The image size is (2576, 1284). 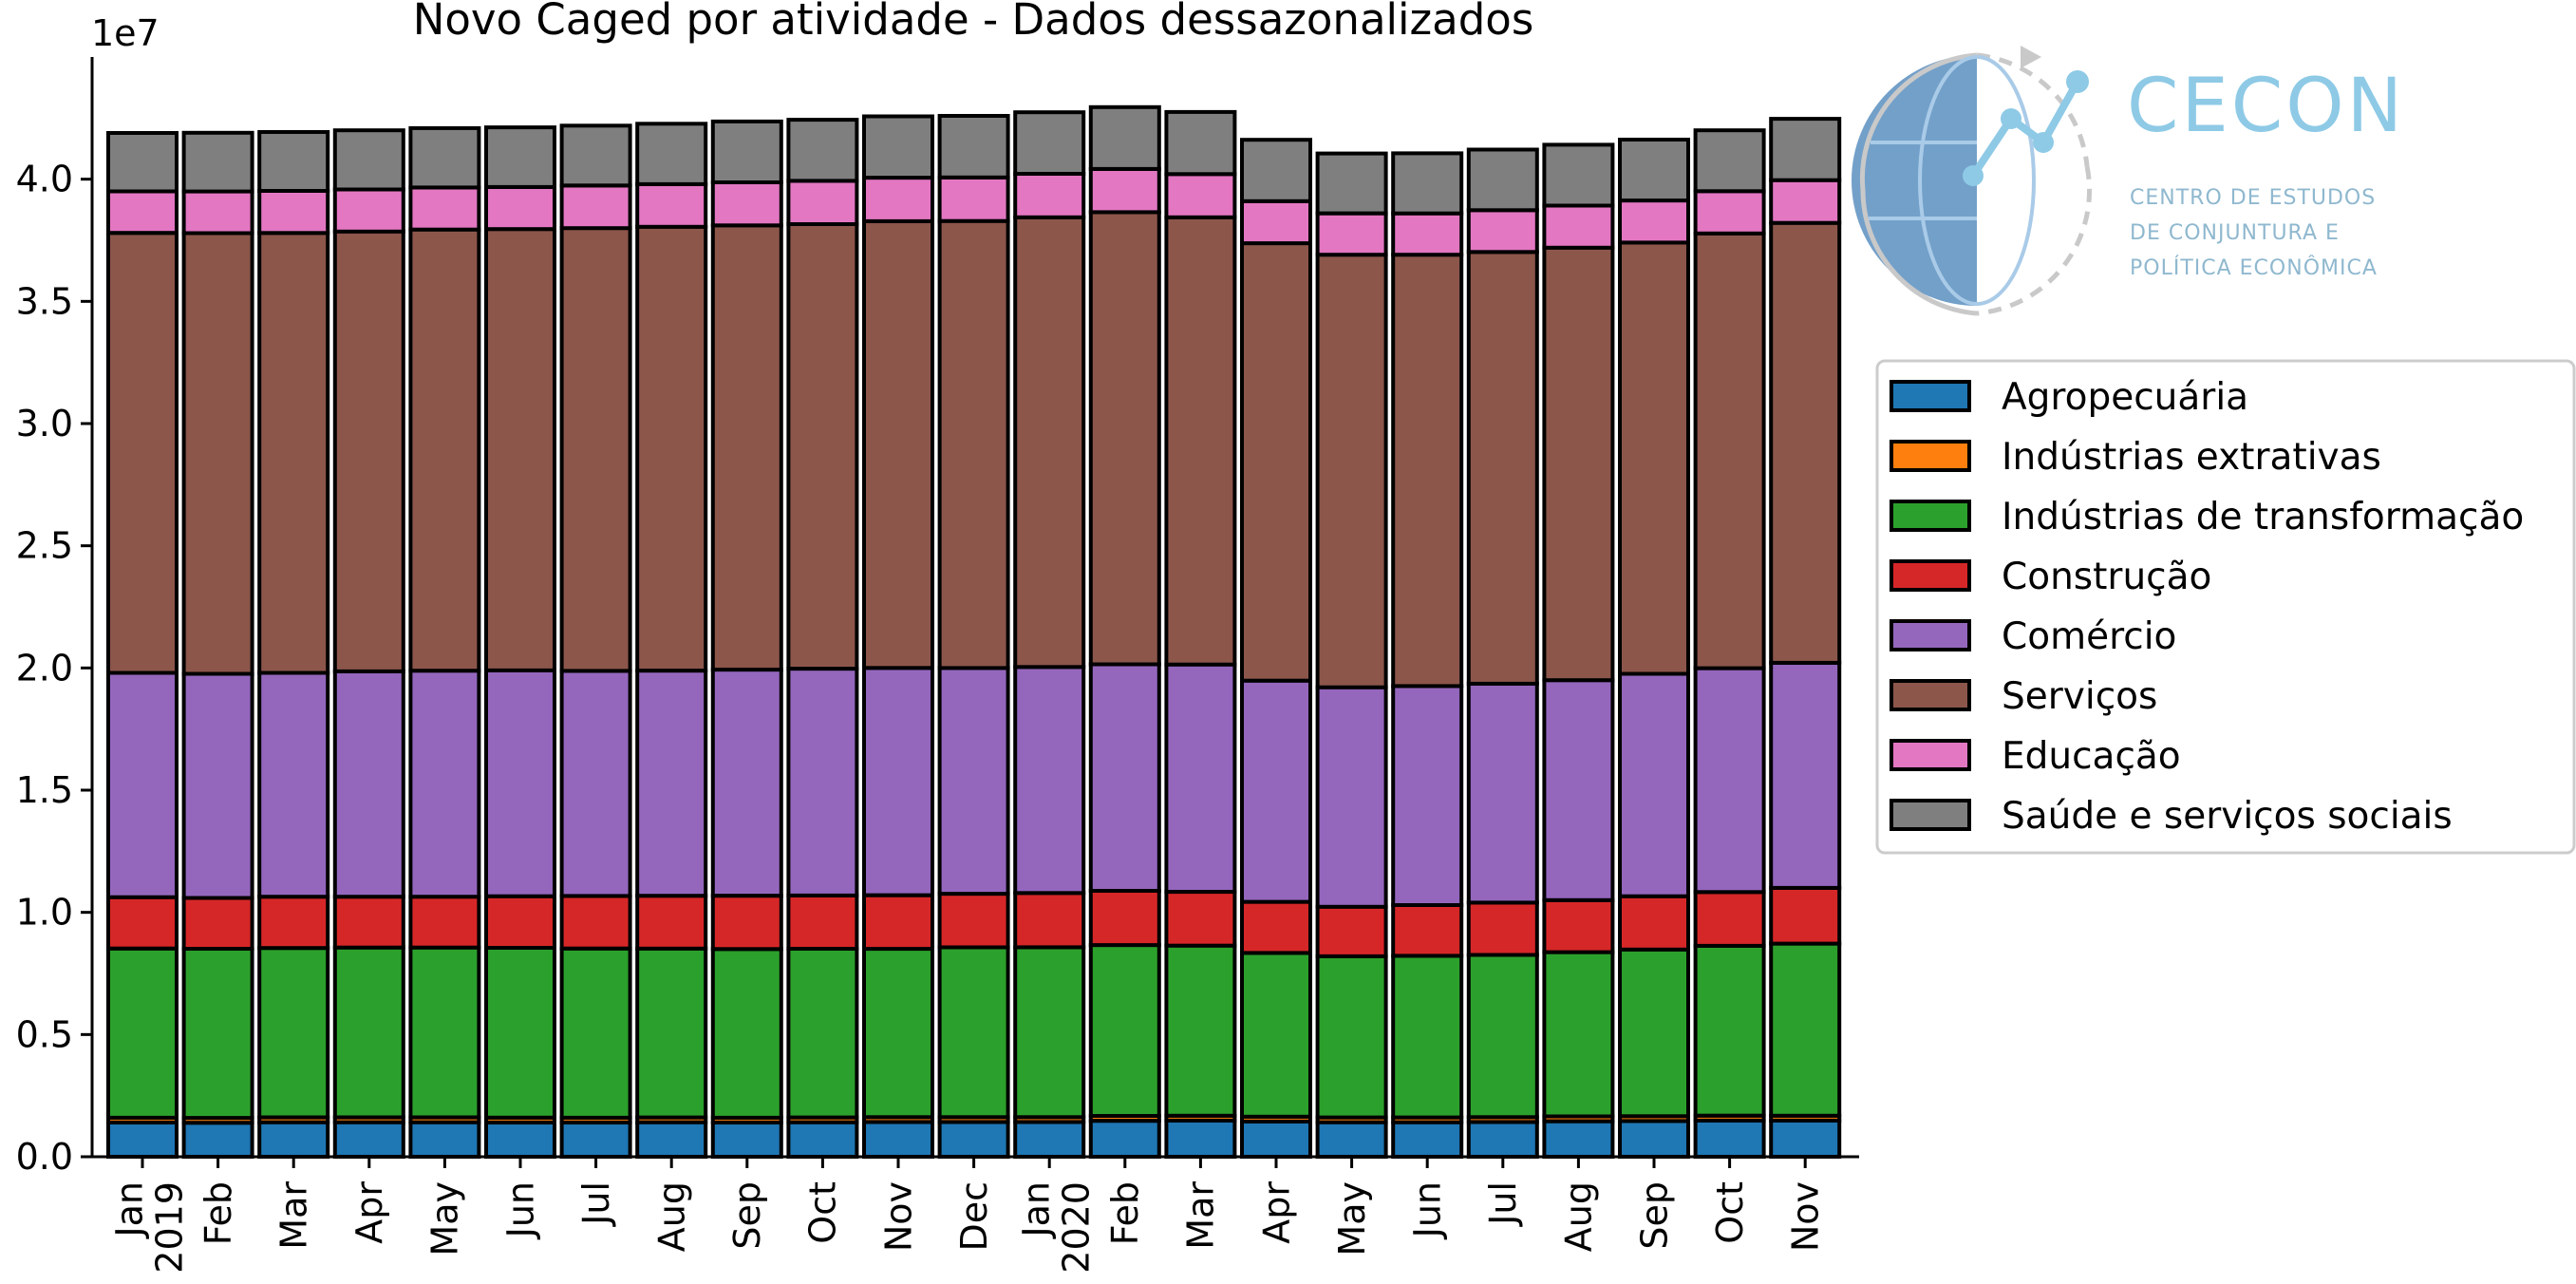 I want to click on legend-label: Serviços, so click(x=2079, y=696).